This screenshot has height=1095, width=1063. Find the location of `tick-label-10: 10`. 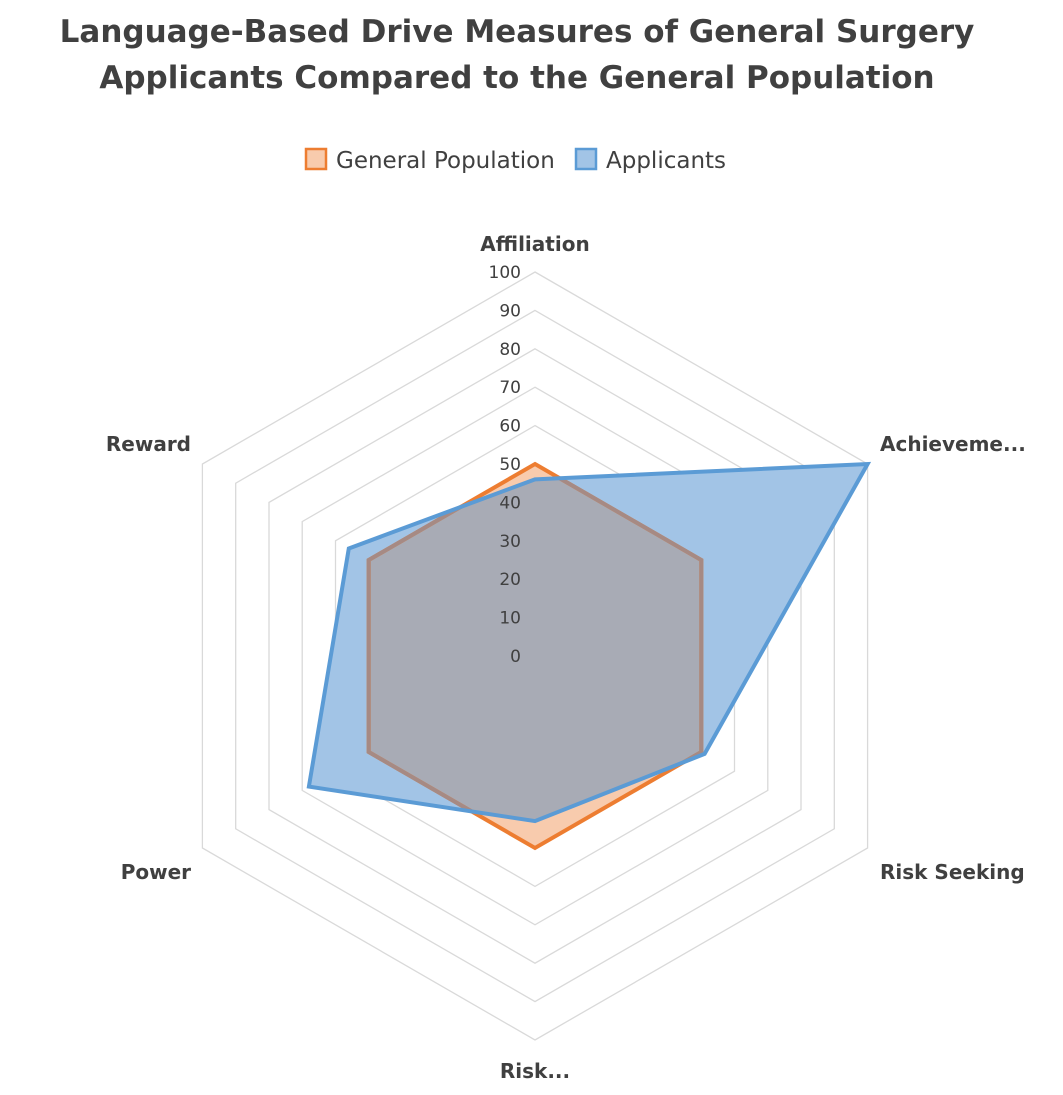

tick-label-10: 10 is located at coordinates (510, 619).